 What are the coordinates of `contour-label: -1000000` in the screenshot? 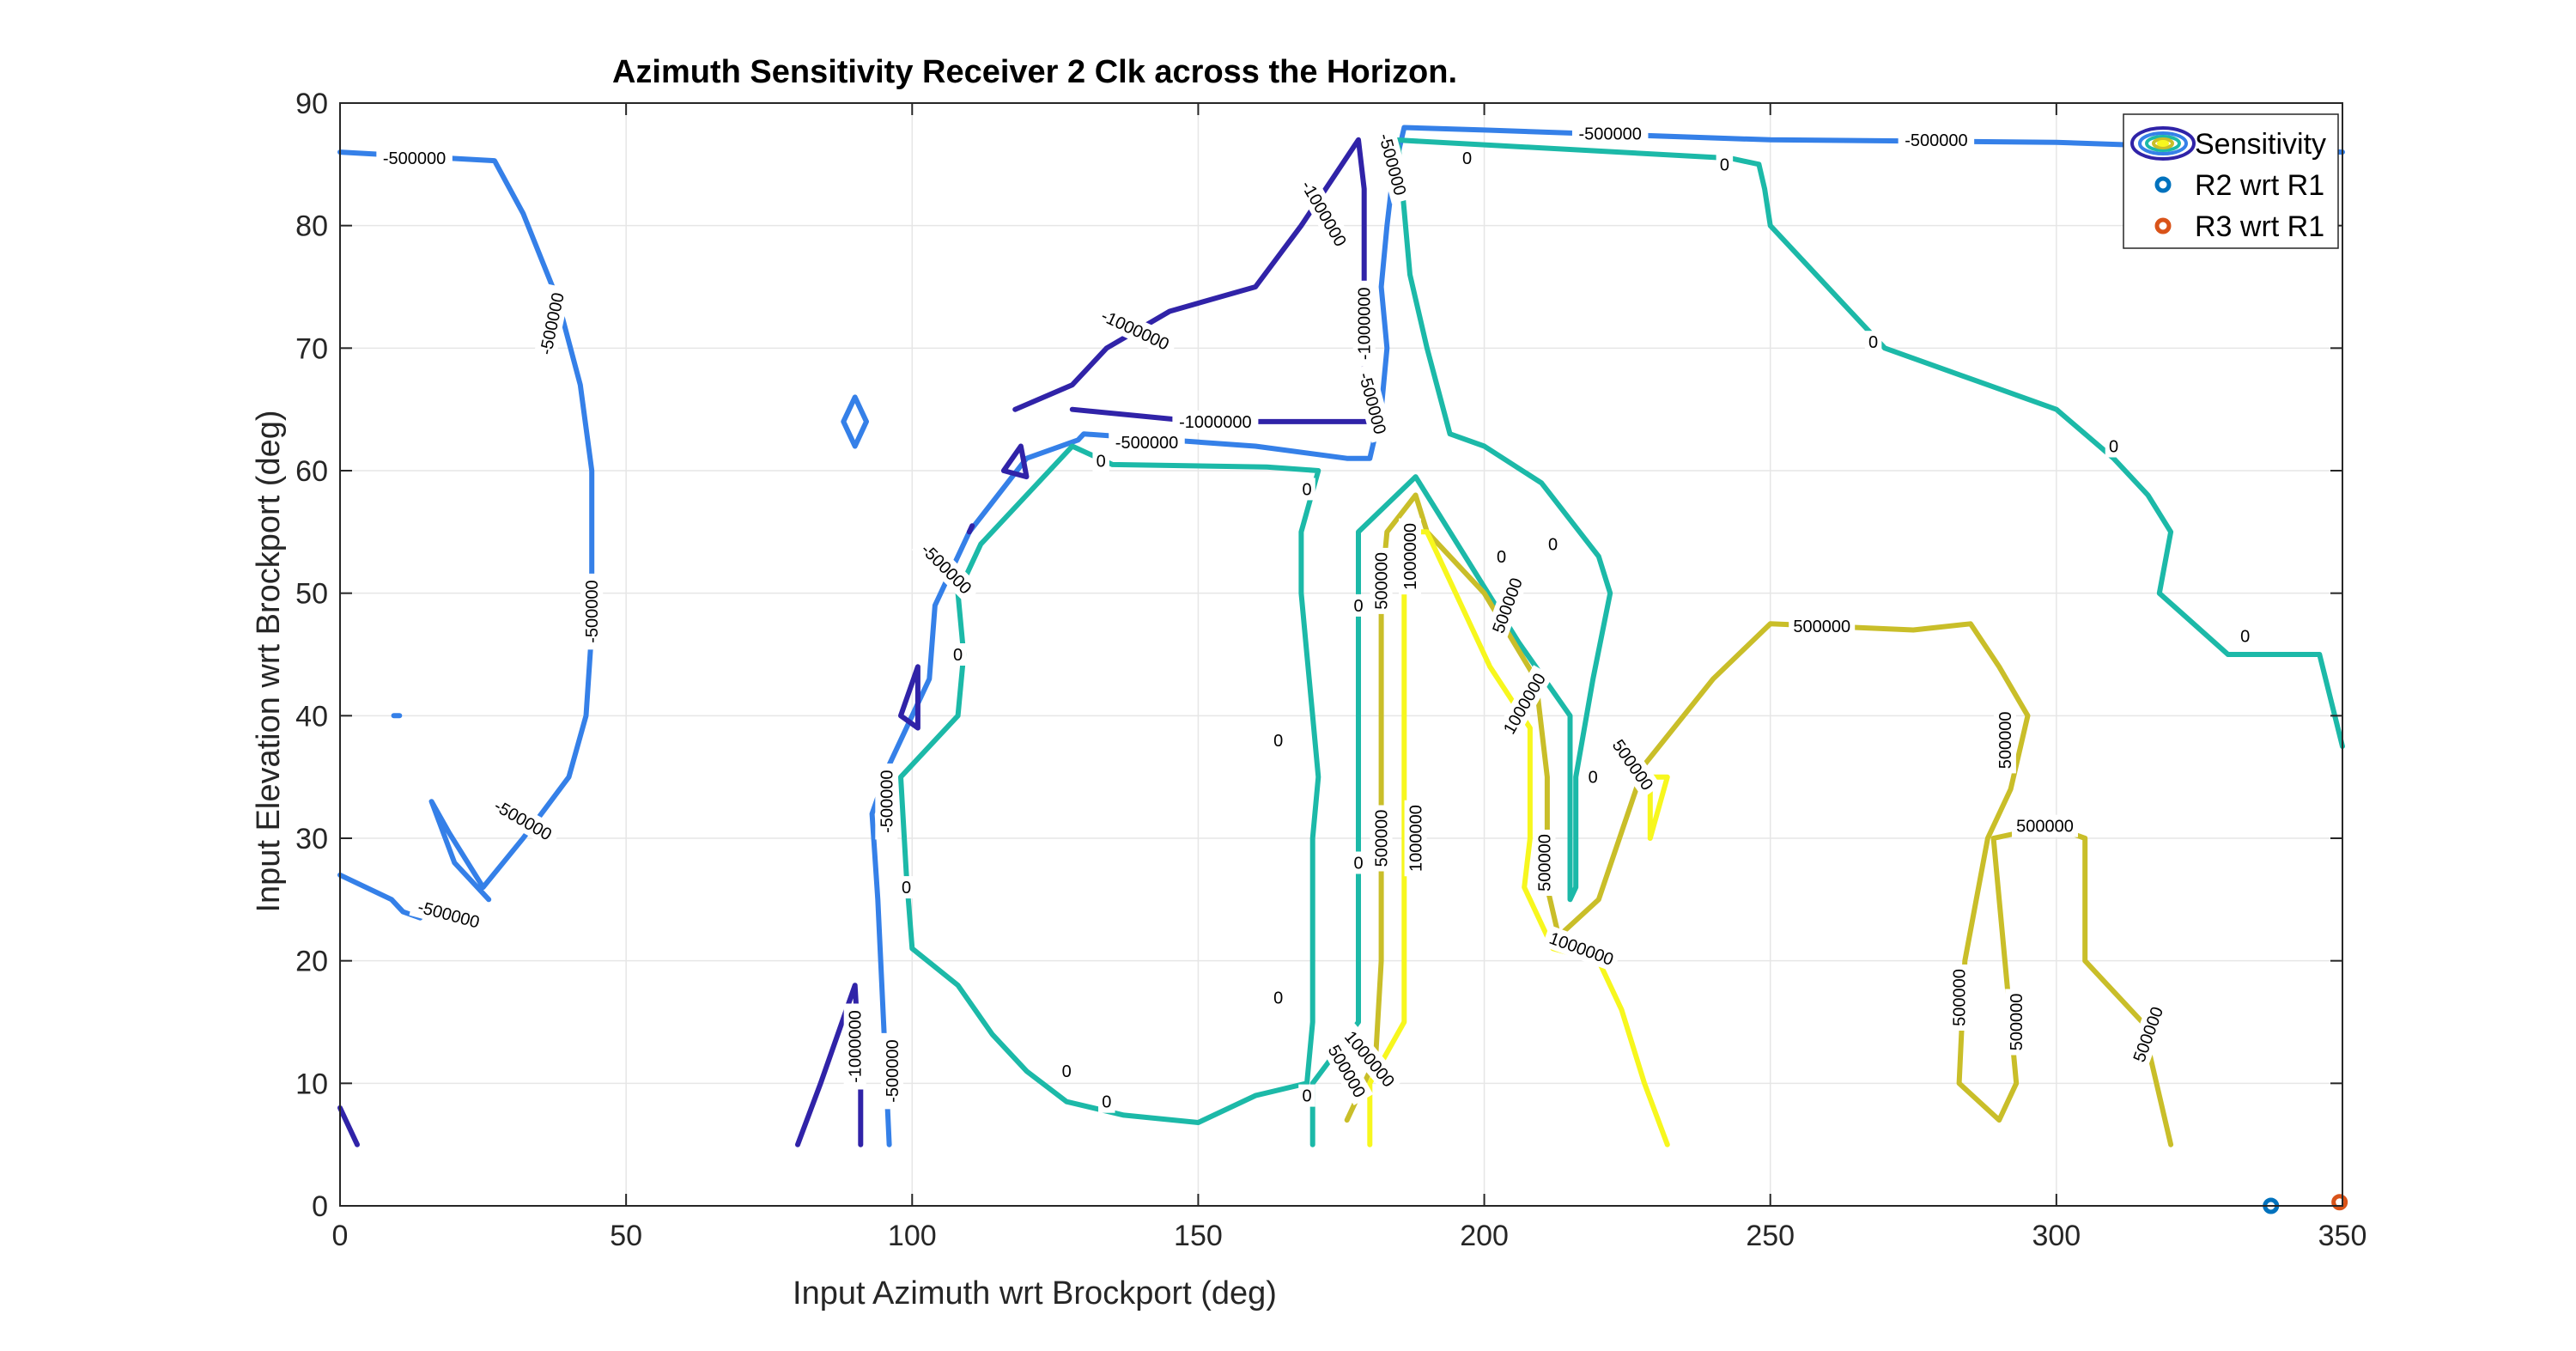 It's located at (1364, 323).